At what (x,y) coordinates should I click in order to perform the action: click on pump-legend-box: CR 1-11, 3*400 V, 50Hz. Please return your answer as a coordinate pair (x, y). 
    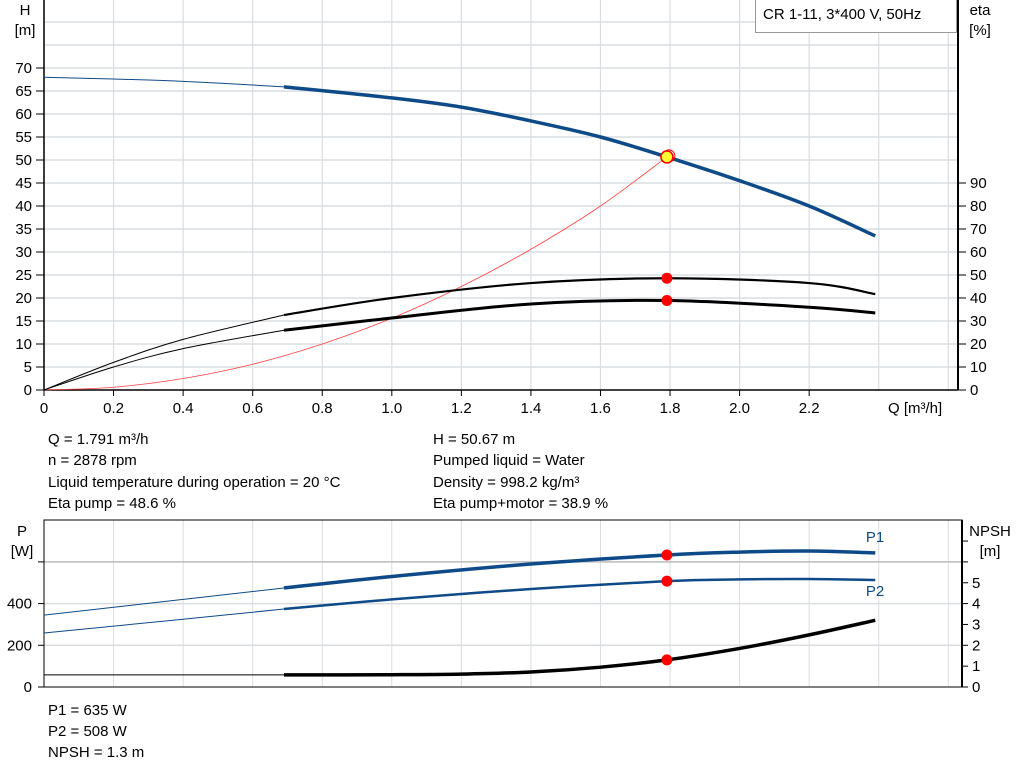
    Looking at the image, I should click on (856, 16).